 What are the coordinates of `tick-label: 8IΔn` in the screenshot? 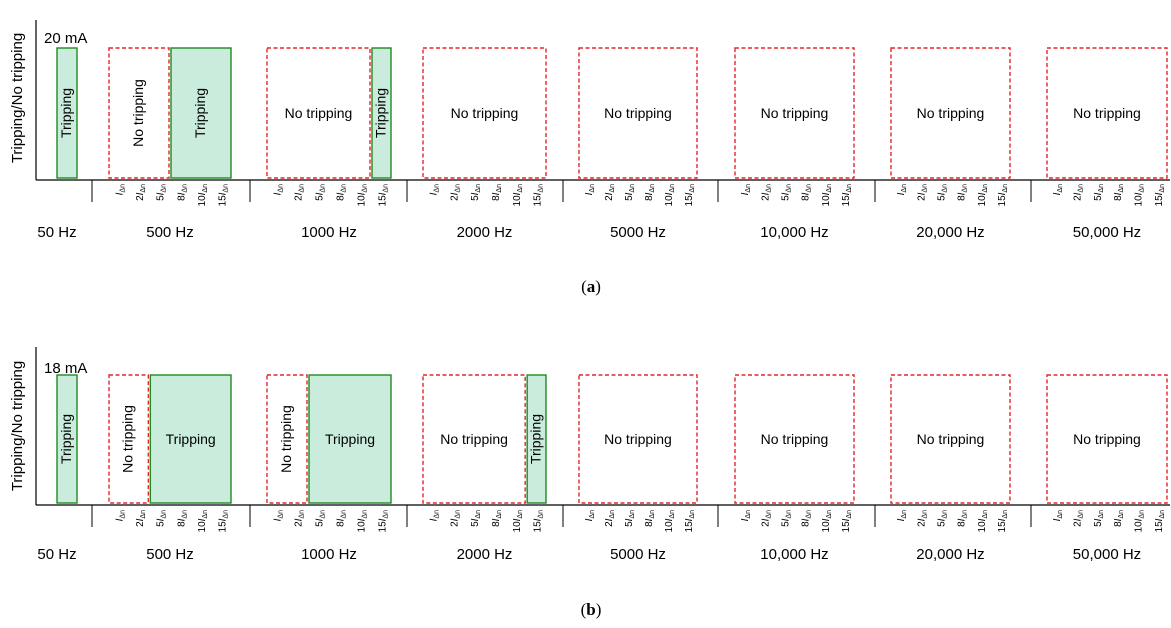 It's located at (182, 518).